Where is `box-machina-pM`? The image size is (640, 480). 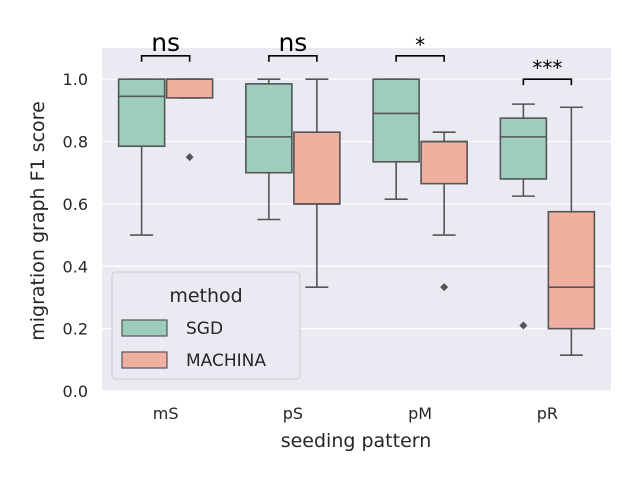 box-machina-pM is located at coordinates (444, 211).